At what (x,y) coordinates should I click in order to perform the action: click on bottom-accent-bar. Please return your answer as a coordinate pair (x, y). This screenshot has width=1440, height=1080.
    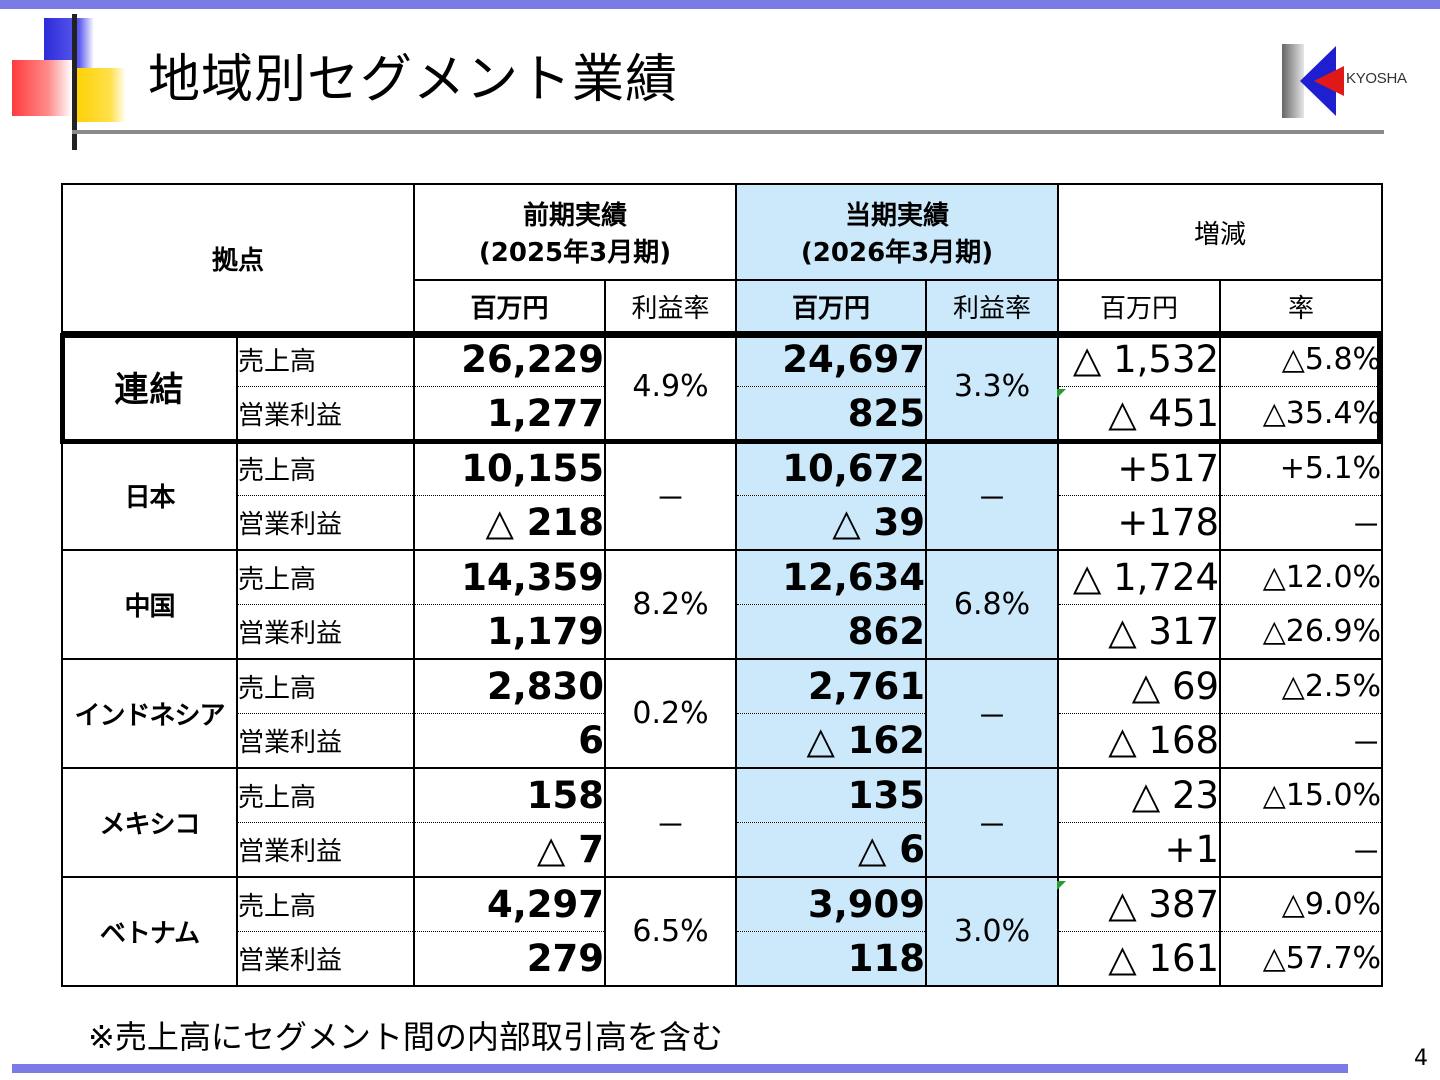
    Looking at the image, I should click on (680, 1068).